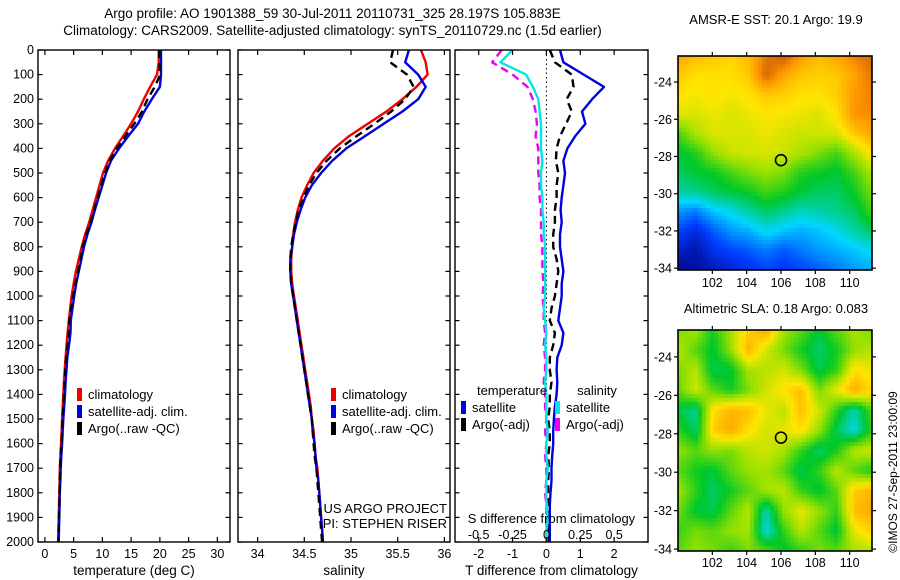 The height and width of the screenshot is (580, 900). What do you see at coordinates (351, 554) in the screenshot?
I see `svg-text: 35` at bounding box center [351, 554].